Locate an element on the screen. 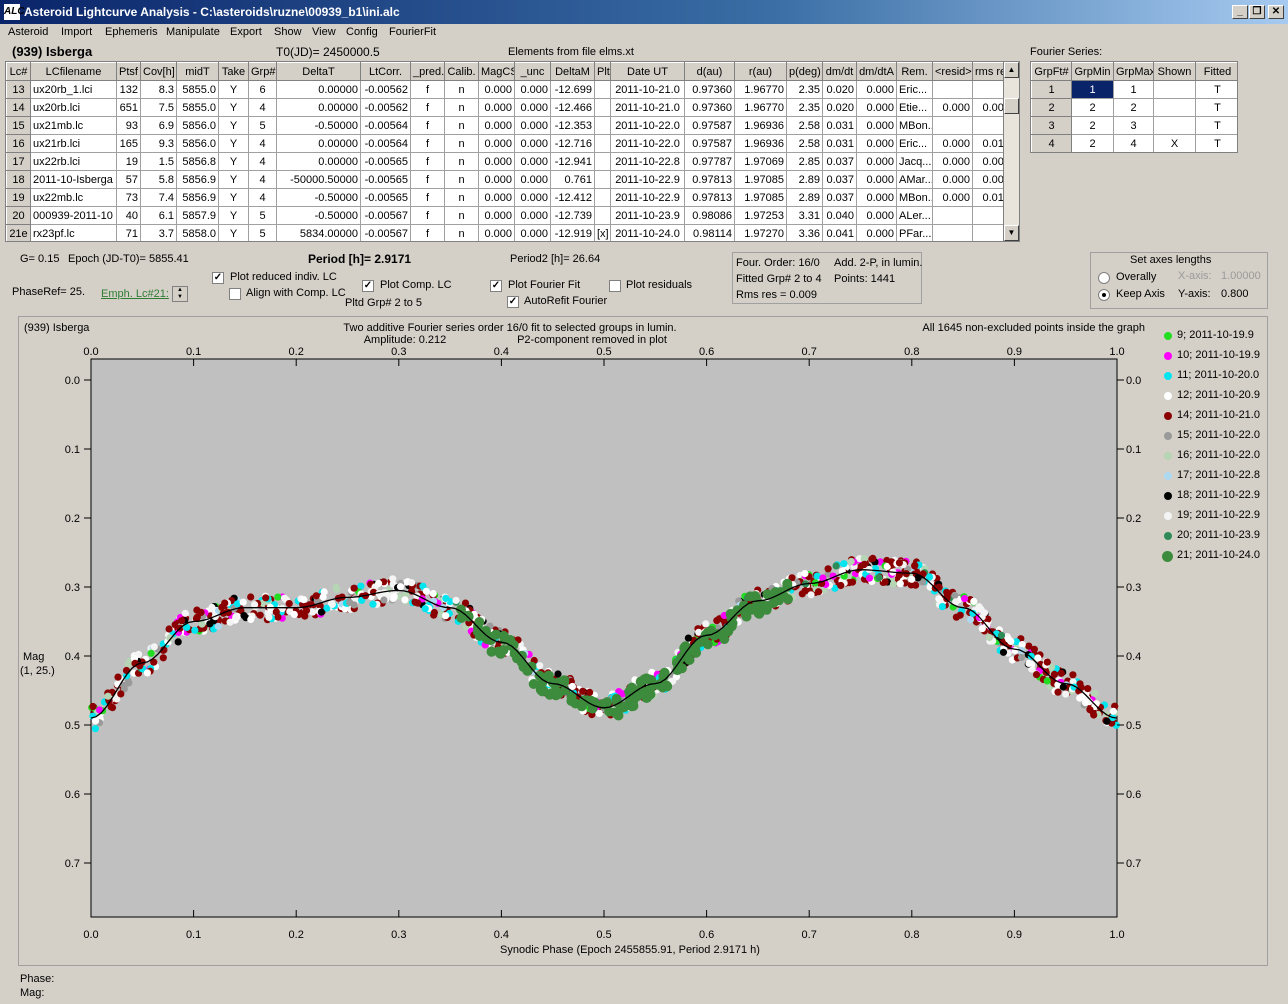  fourier-col-header: Shown is located at coordinates (1174, 71).